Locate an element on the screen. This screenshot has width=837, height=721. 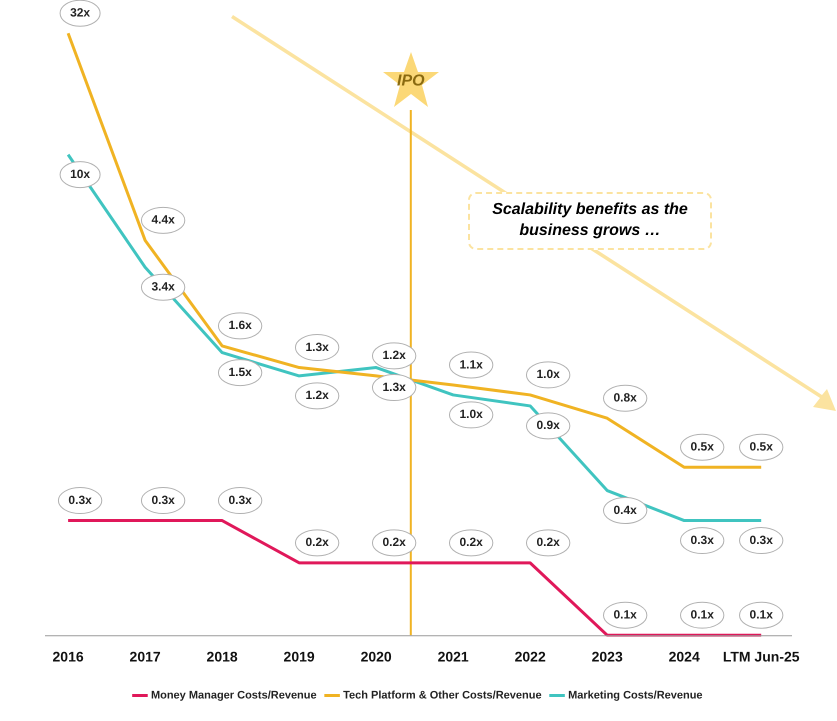
x-tick-label: 2024 is located at coordinates (684, 656).